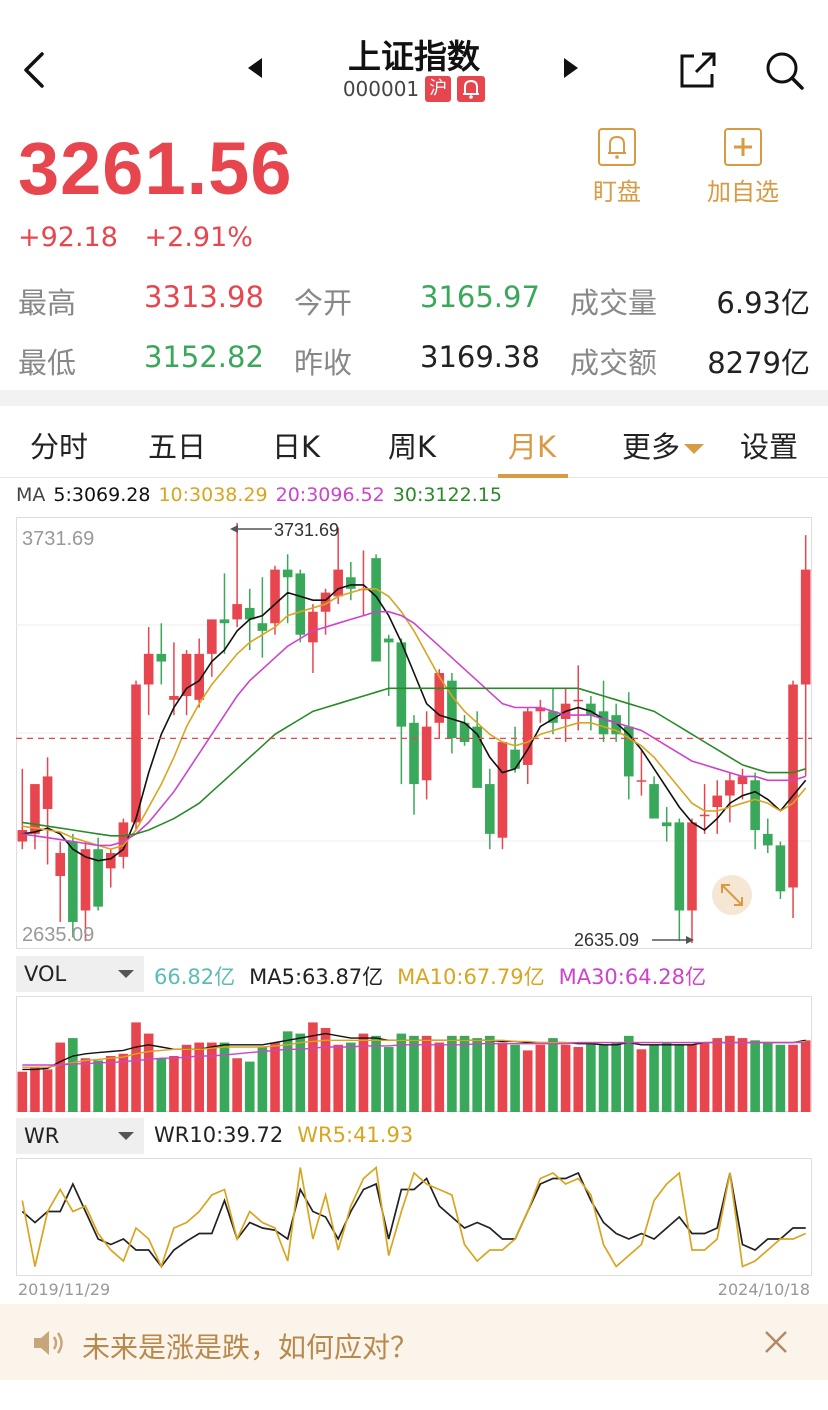 The image size is (828, 1410). What do you see at coordinates (284, 530) in the screenshot?
I see `high-marker: 3731.69` at bounding box center [284, 530].